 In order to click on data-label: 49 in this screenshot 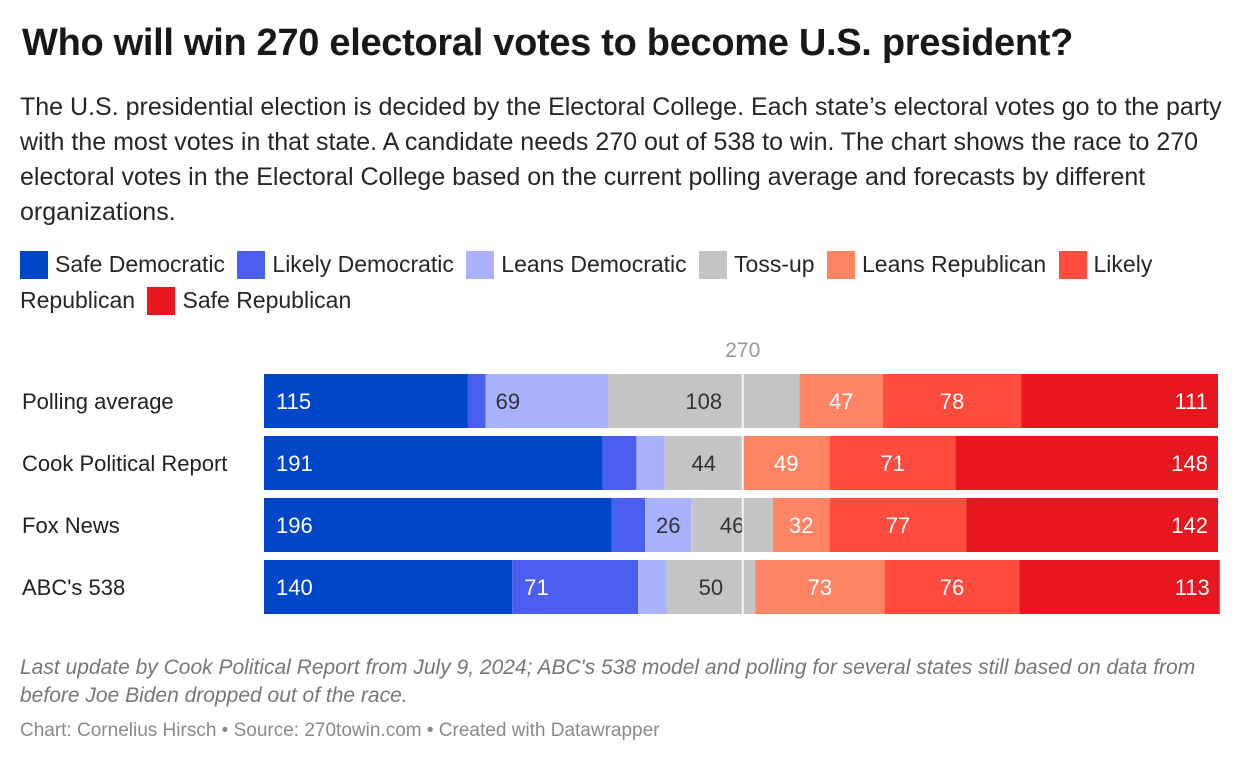, I will do `click(786, 463)`.